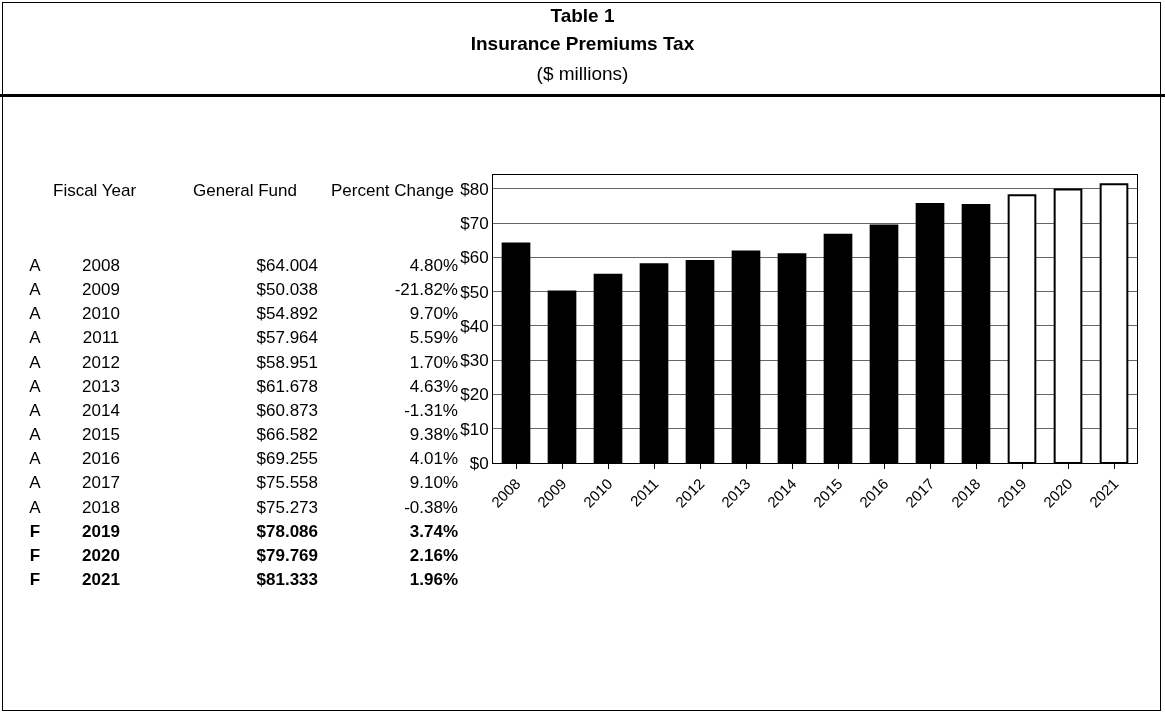 The height and width of the screenshot is (715, 1165). I want to click on text: 9.10%, so click(433, 483).